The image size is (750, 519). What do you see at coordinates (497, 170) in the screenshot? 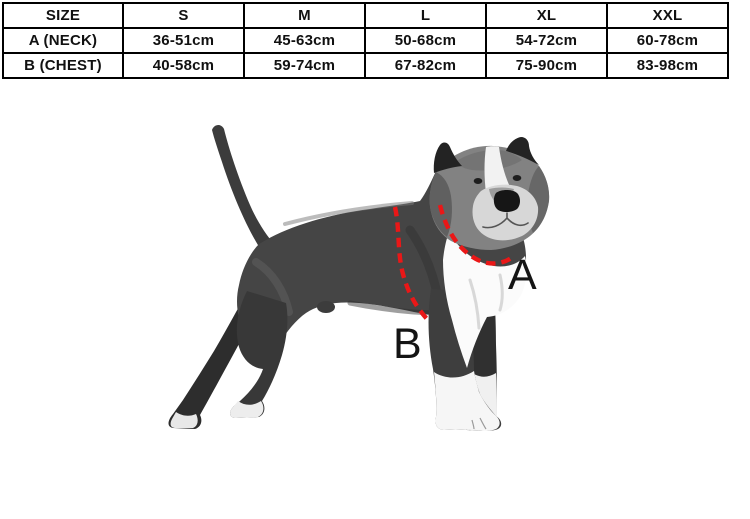
I see `dog-blaze` at bounding box center [497, 170].